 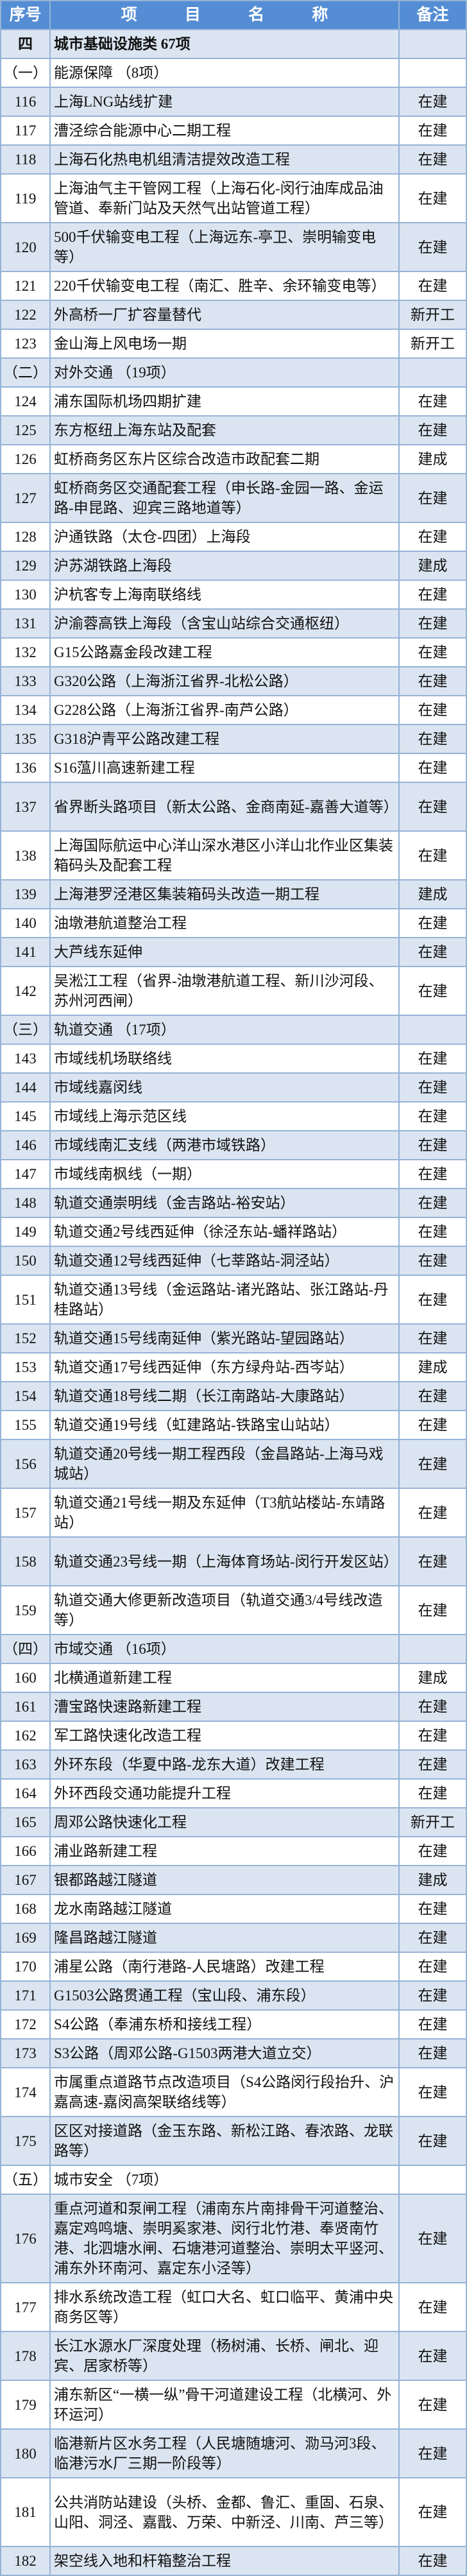 What do you see at coordinates (225, 1678) in the screenshot?
I see `project-name: 北横通道新建工程` at bounding box center [225, 1678].